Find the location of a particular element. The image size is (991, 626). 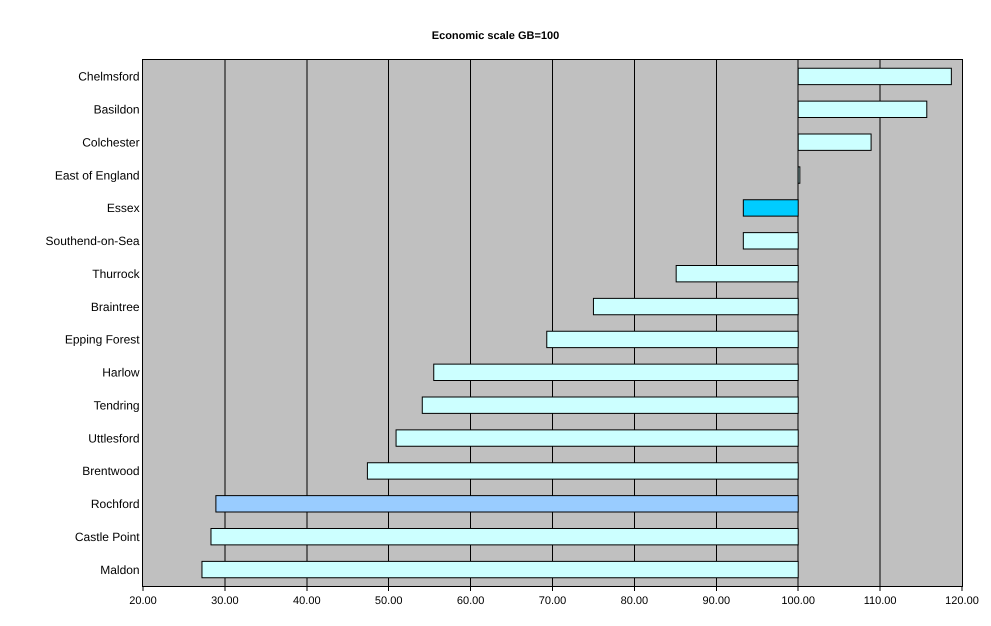

x-tick-label: 100.00 is located at coordinates (798, 601).